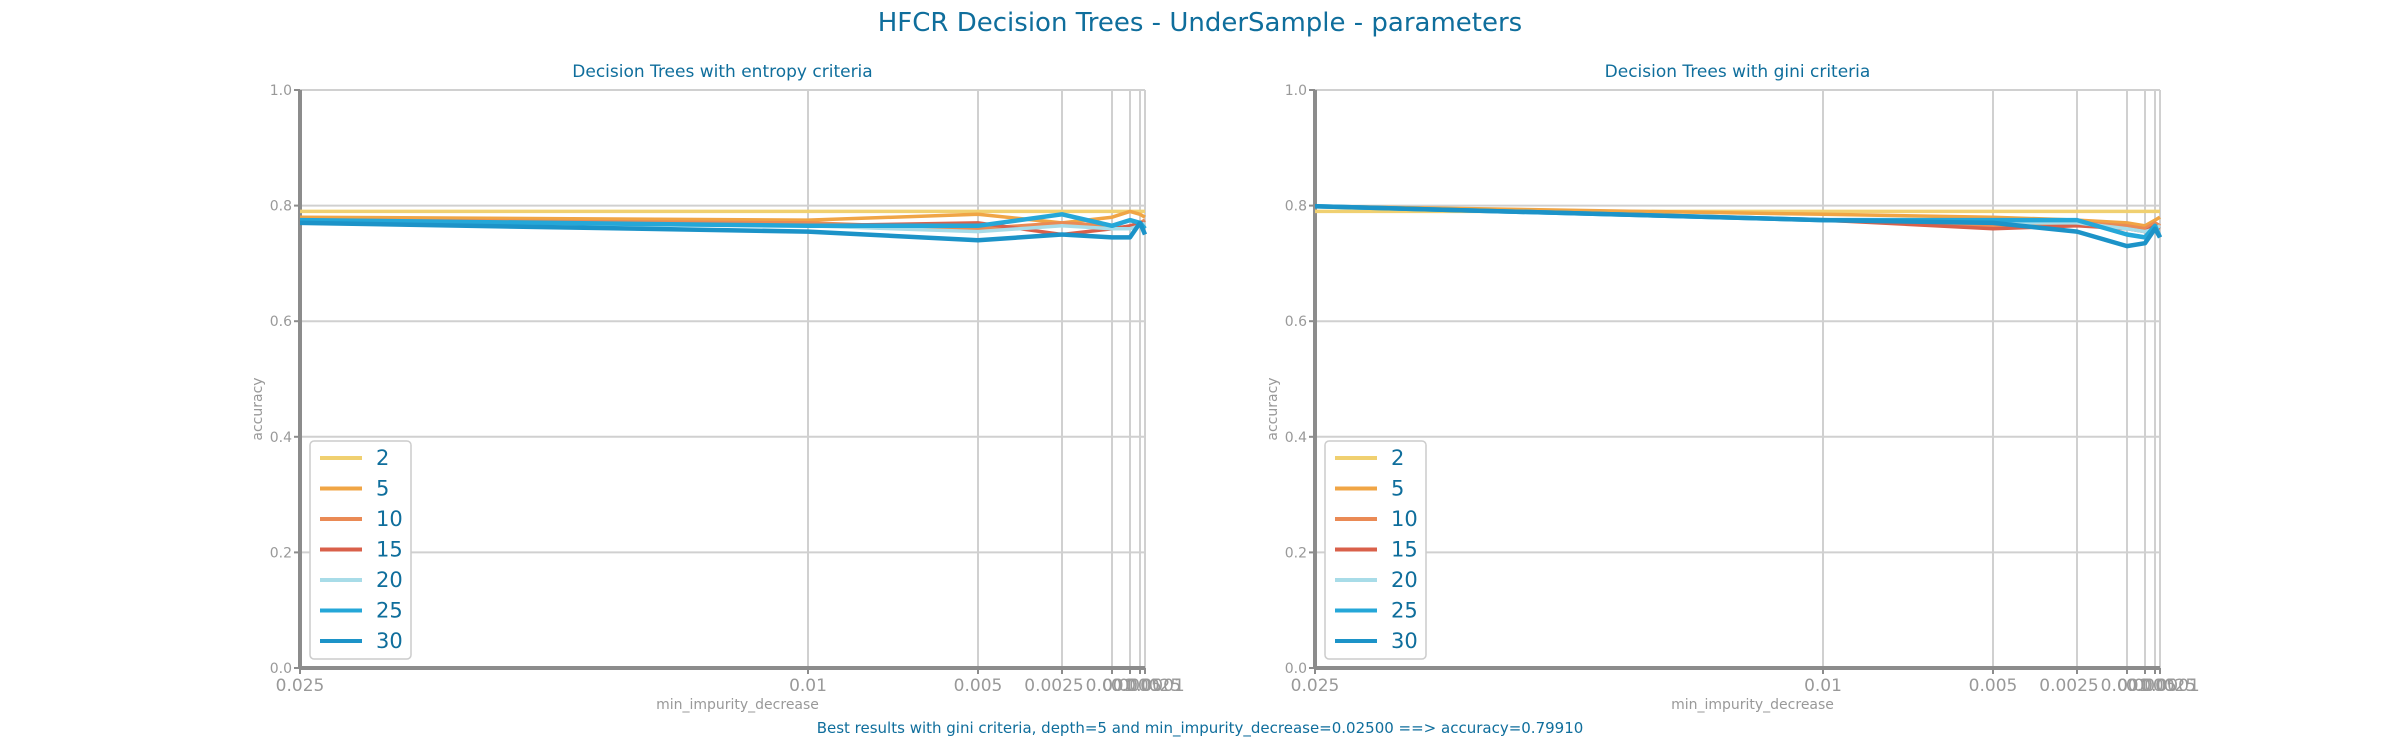 This screenshot has width=2400, height=750. Describe the element at coordinates (1738, 72) in the screenshot. I see `subplot-title: Decision Trees with gini criteria` at that location.